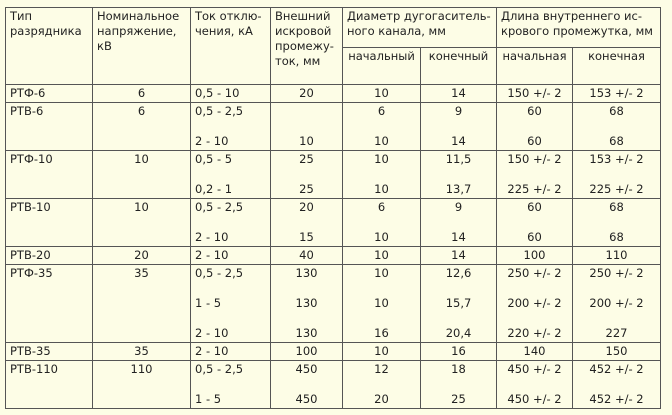 The height and width of the screenshot is (415, 672). What do you see at coordinates (230, 255) in the screenshot?
I see `table-cell: 2 - 10` at bounding box center [230, 255].